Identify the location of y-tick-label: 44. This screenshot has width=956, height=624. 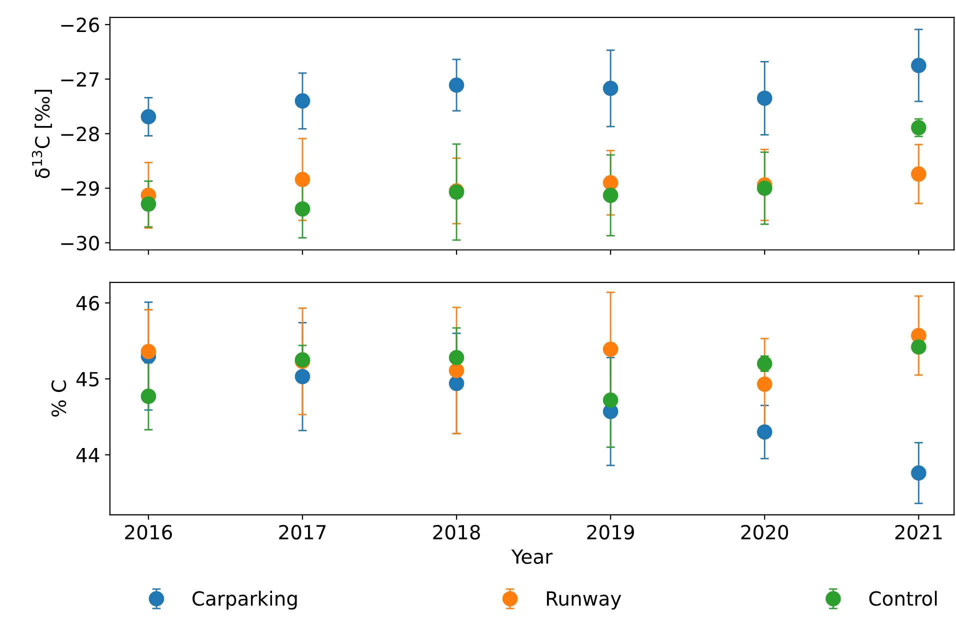
(88, 455).